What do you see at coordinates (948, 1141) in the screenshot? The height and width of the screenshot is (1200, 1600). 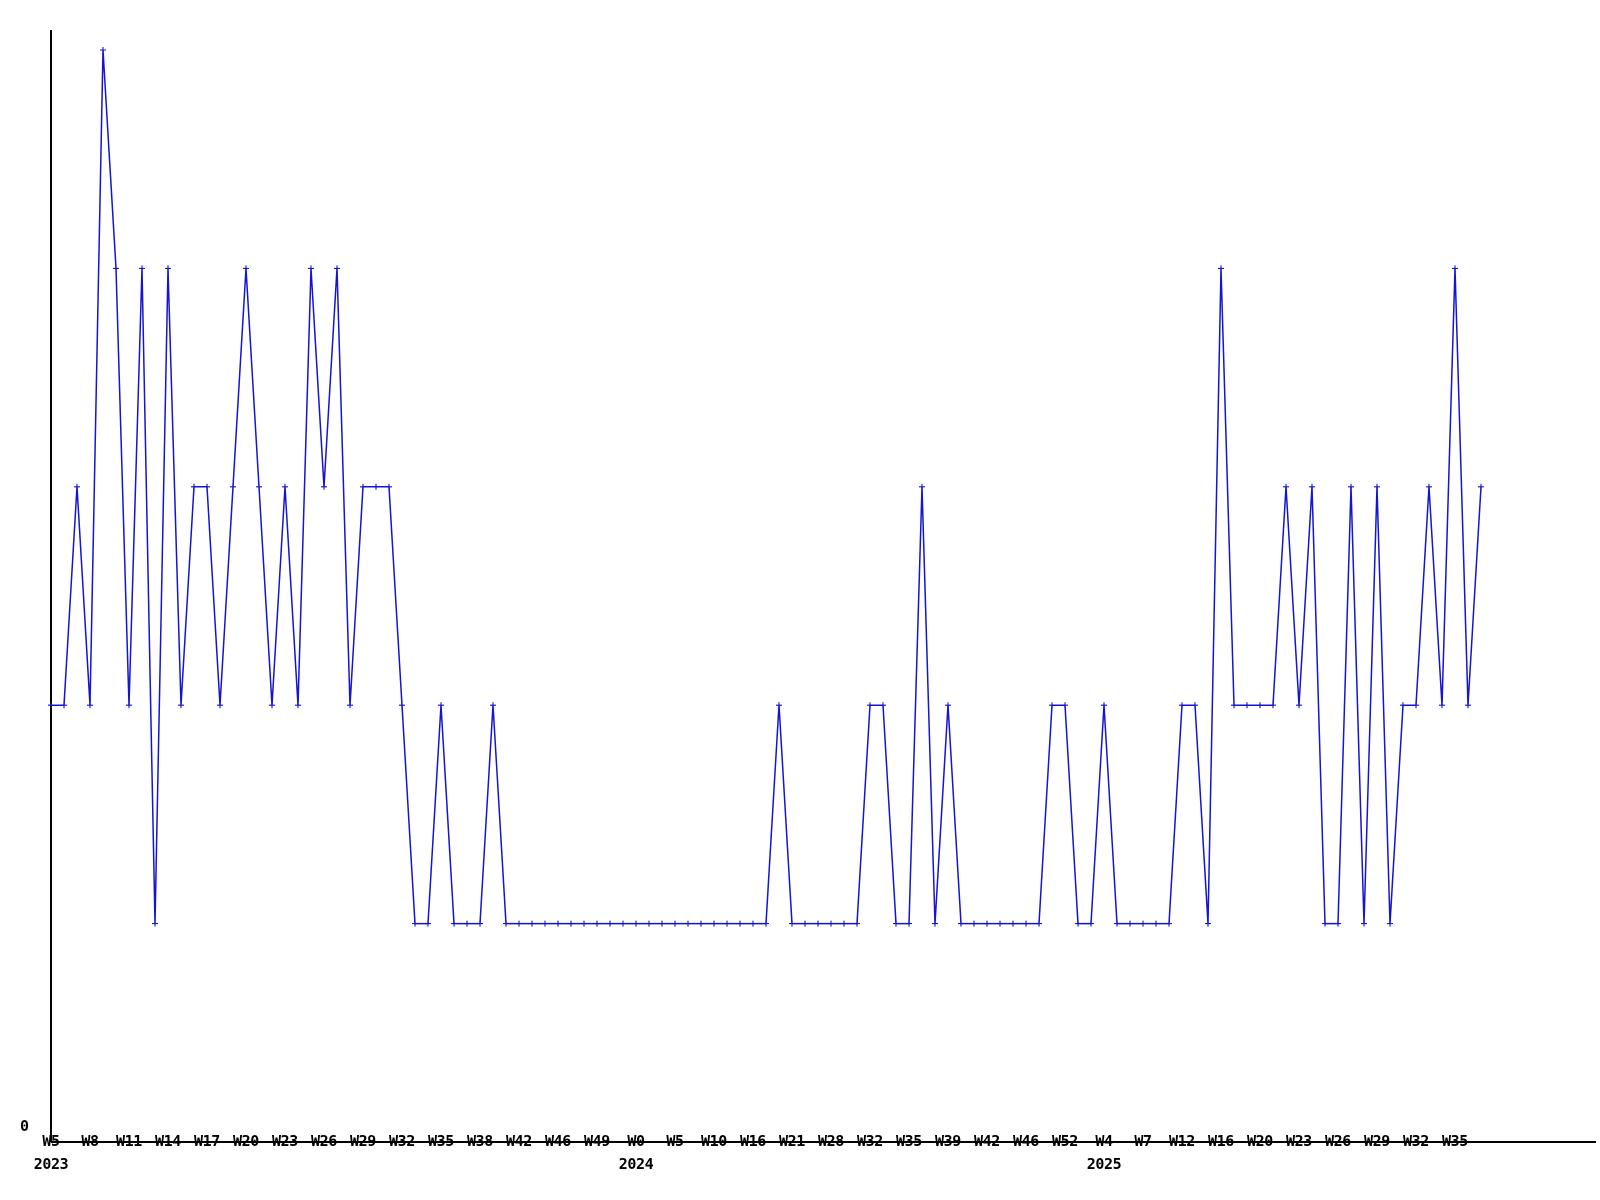 I see `x-axis-tick-label: W39` at bounding box center [948, 1141].